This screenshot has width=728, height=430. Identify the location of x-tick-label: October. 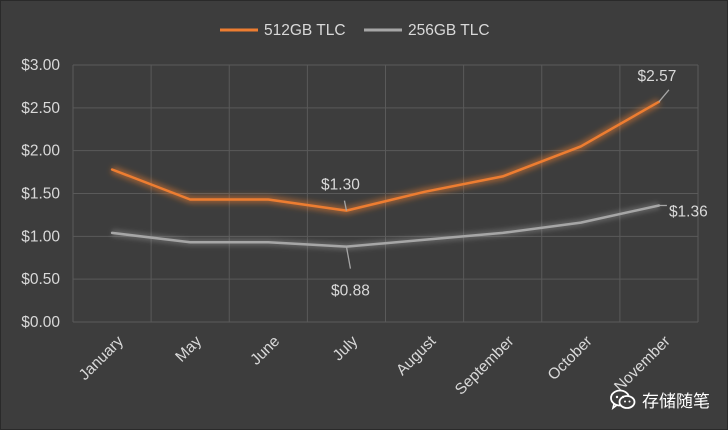
(570, 358).